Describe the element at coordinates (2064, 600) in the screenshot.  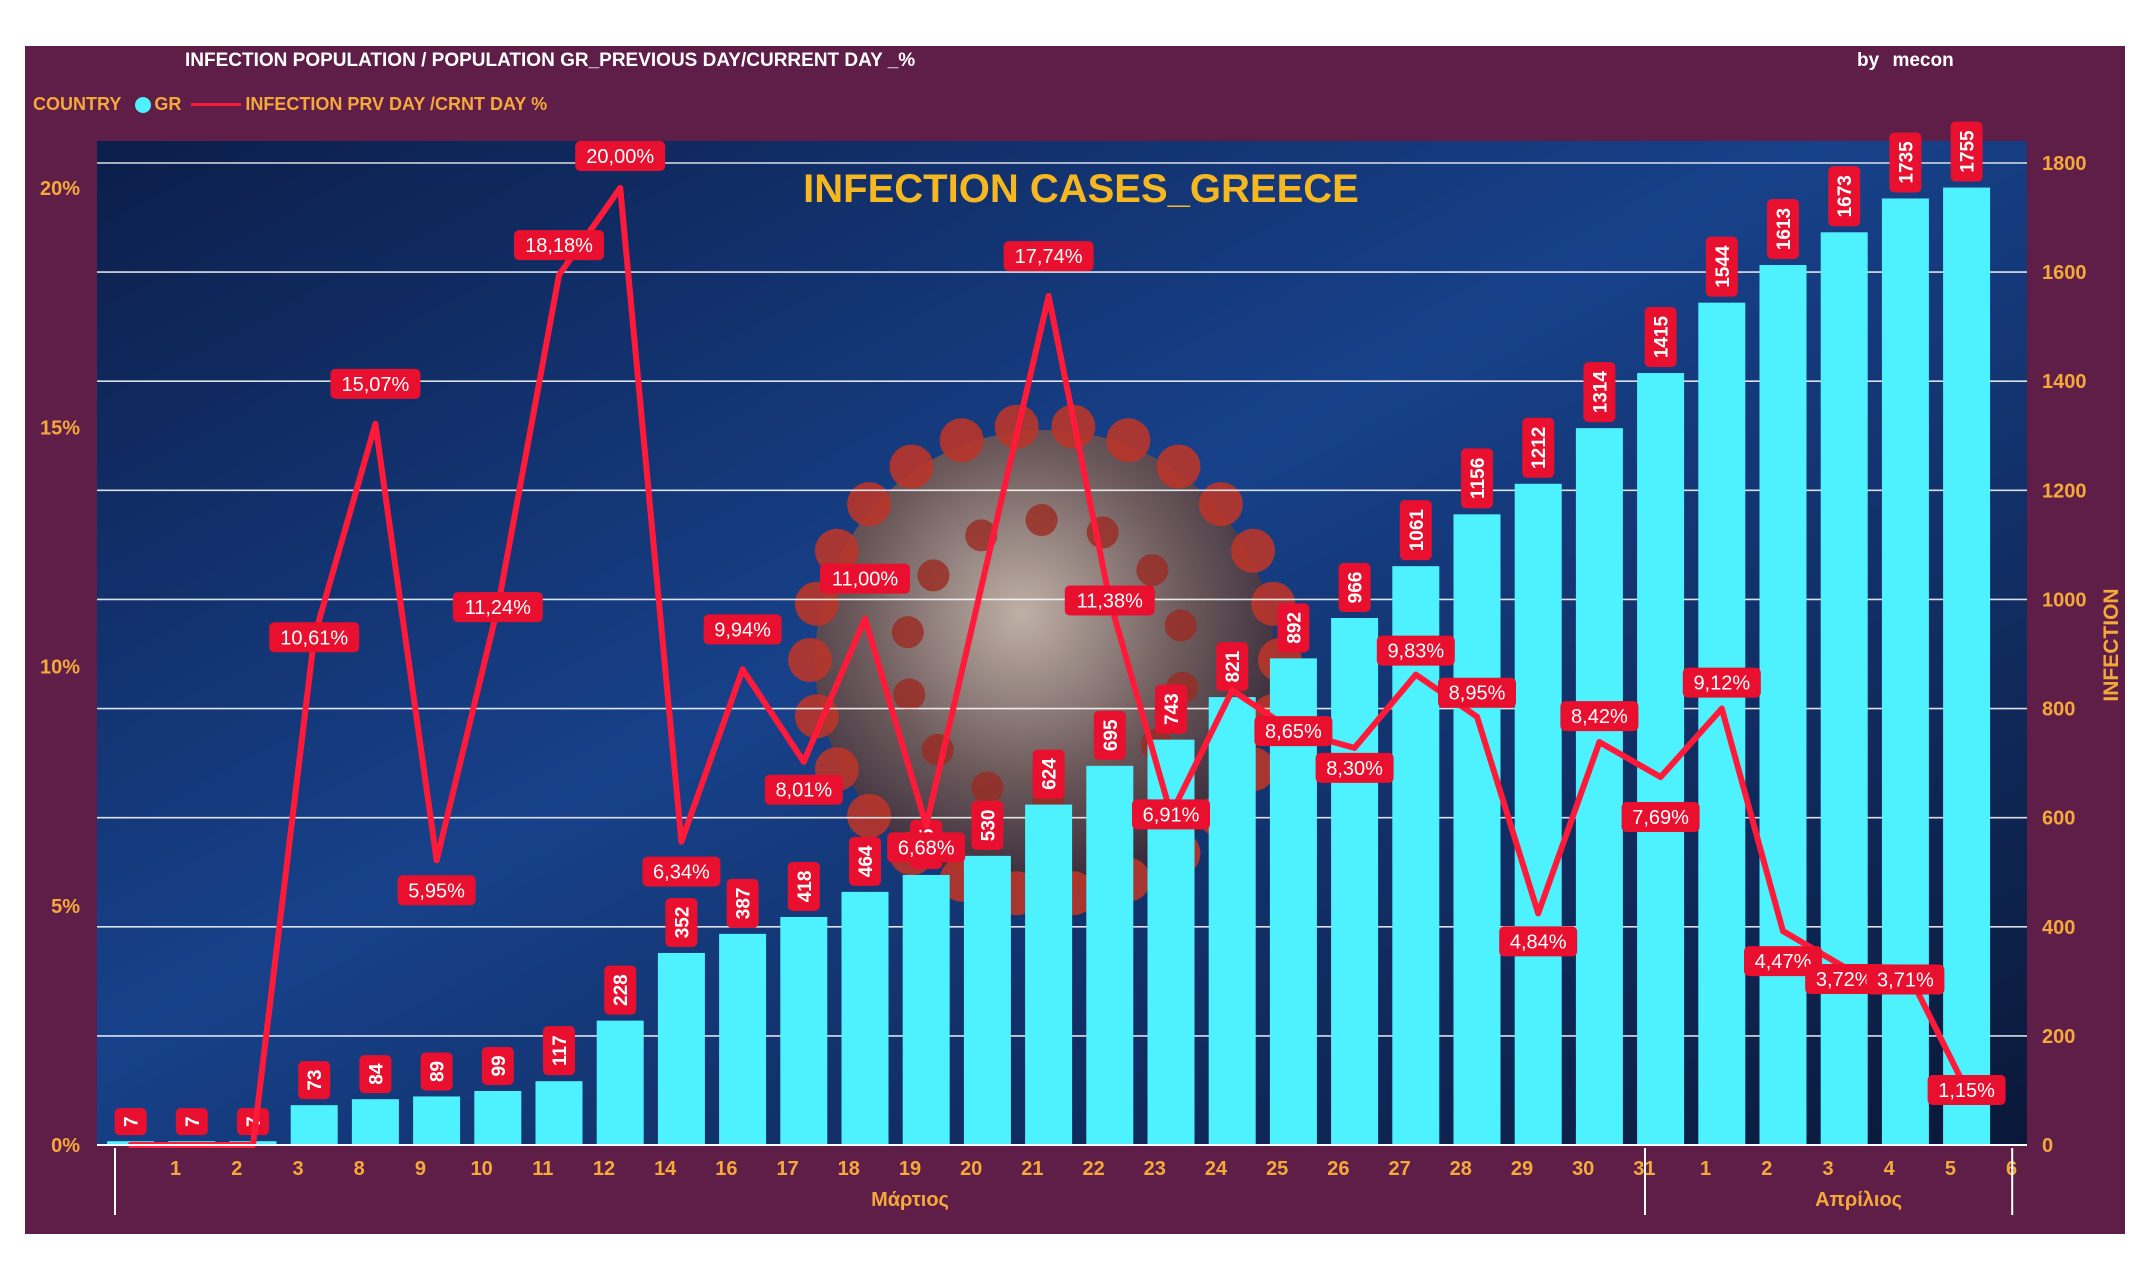
I see `y-right-tick-label: 1000` at that location.